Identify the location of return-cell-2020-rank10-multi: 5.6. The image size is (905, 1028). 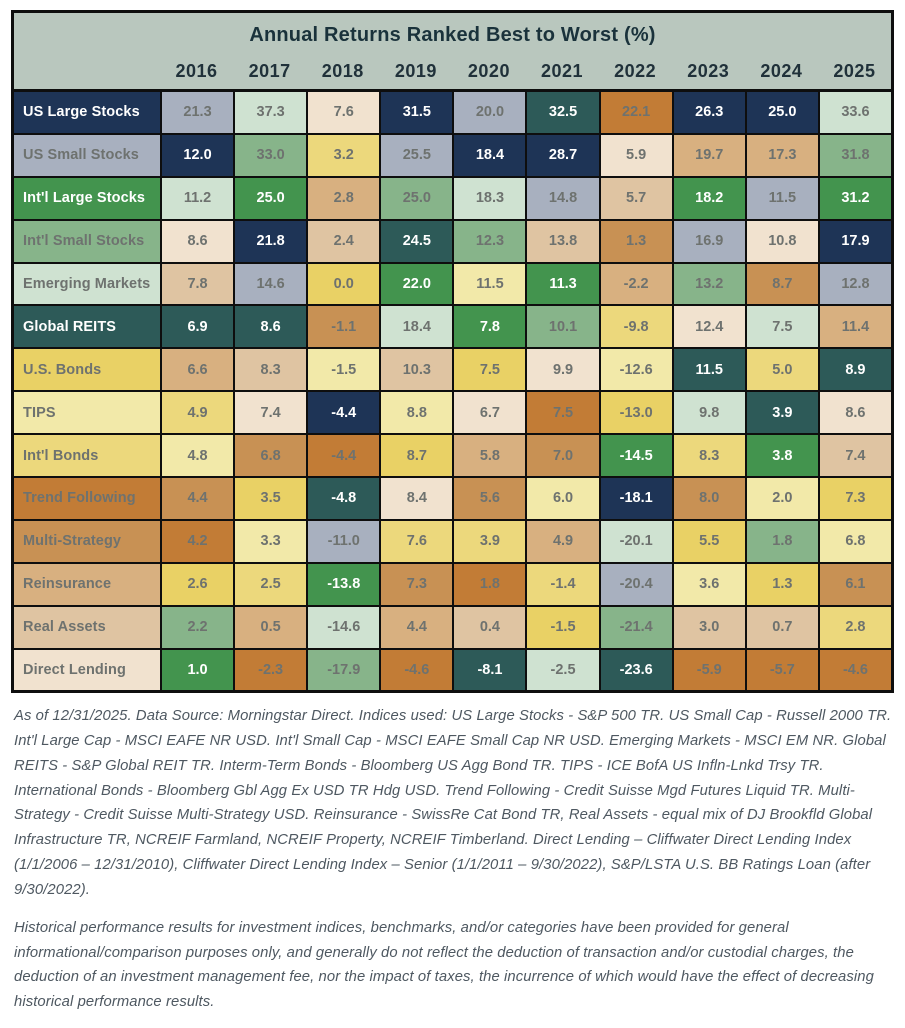
(490, 498).